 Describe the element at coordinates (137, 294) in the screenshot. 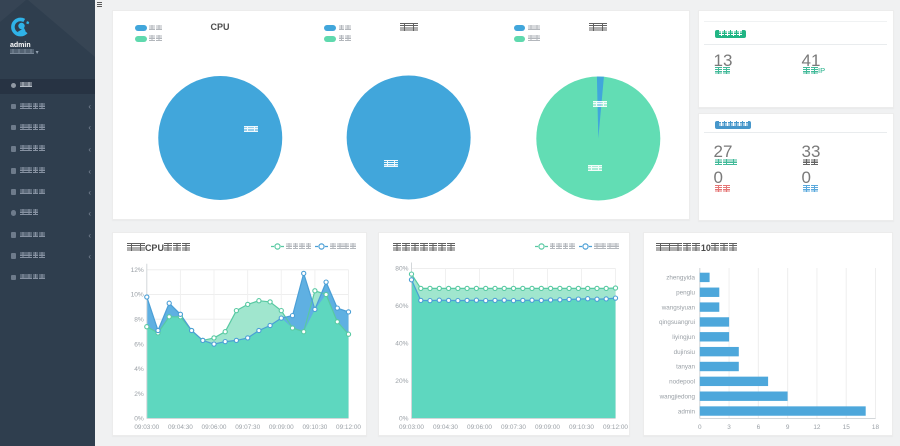

I see `svg-text: 10%` at that location.